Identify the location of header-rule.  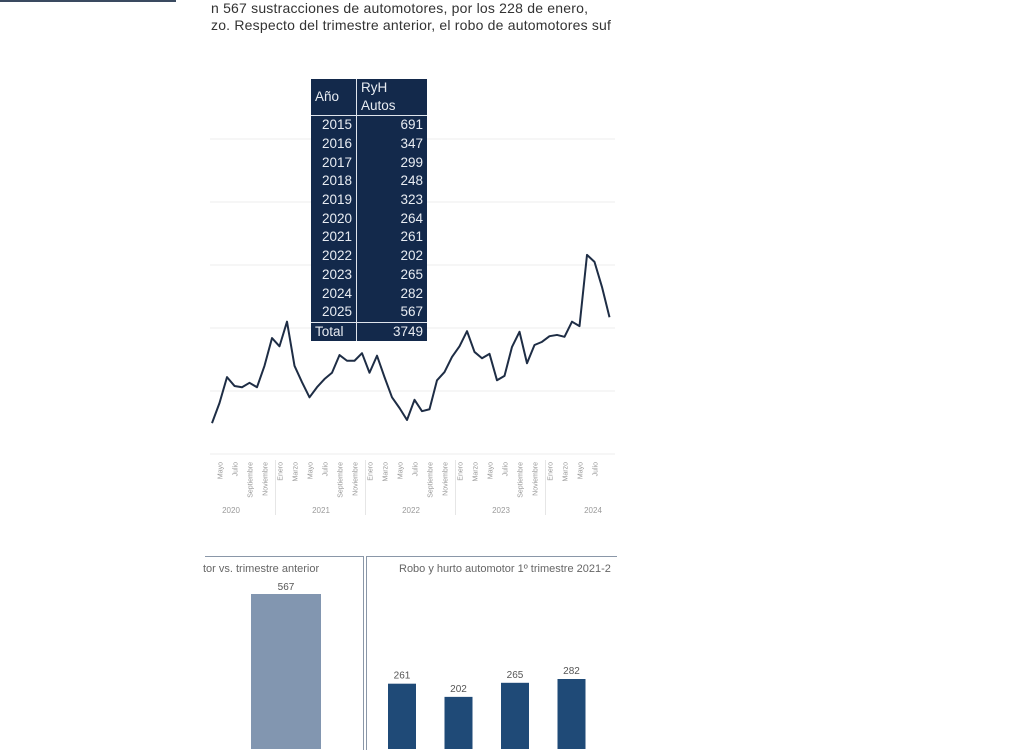
(88, 1).